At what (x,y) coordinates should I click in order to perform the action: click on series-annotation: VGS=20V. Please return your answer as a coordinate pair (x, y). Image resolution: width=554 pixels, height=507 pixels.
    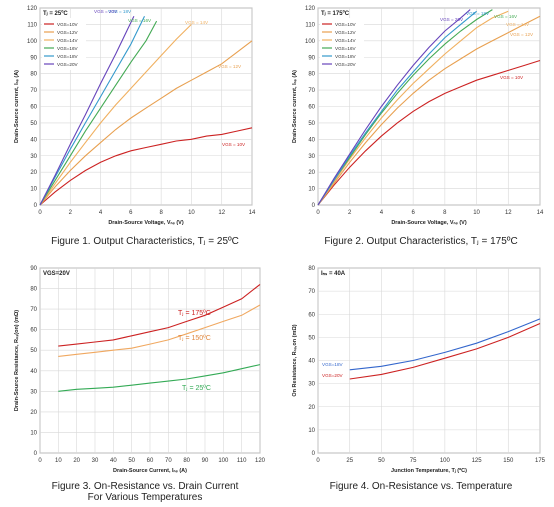
    Looking at the image, I should click on (332, 375).